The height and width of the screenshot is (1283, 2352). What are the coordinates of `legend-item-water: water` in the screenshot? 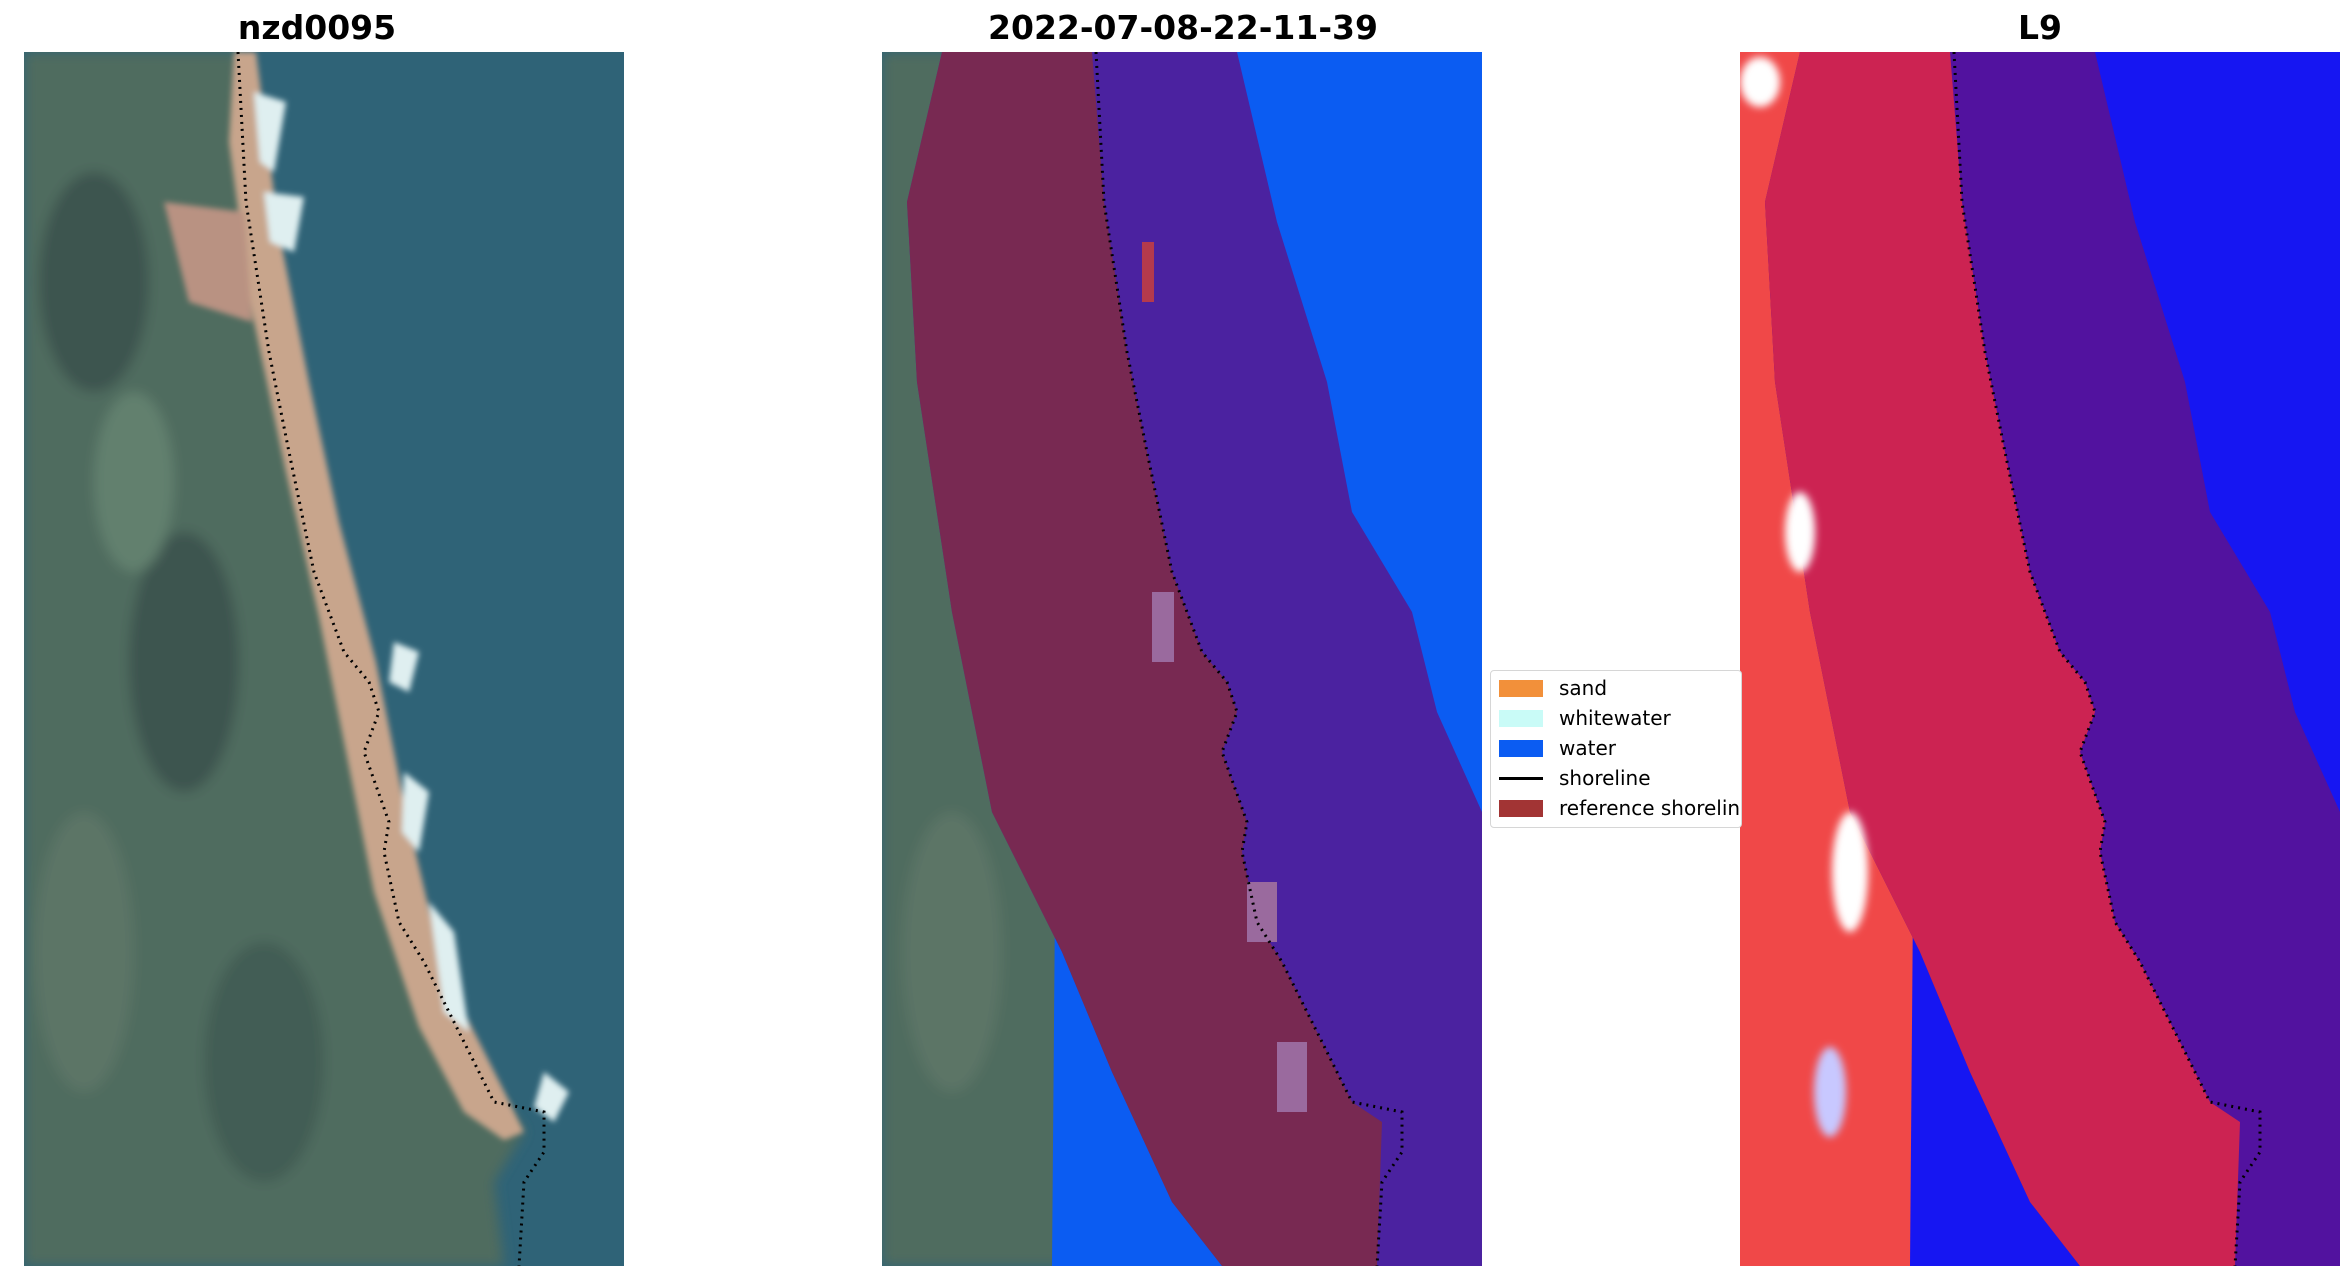 It's located at (1557, 748).